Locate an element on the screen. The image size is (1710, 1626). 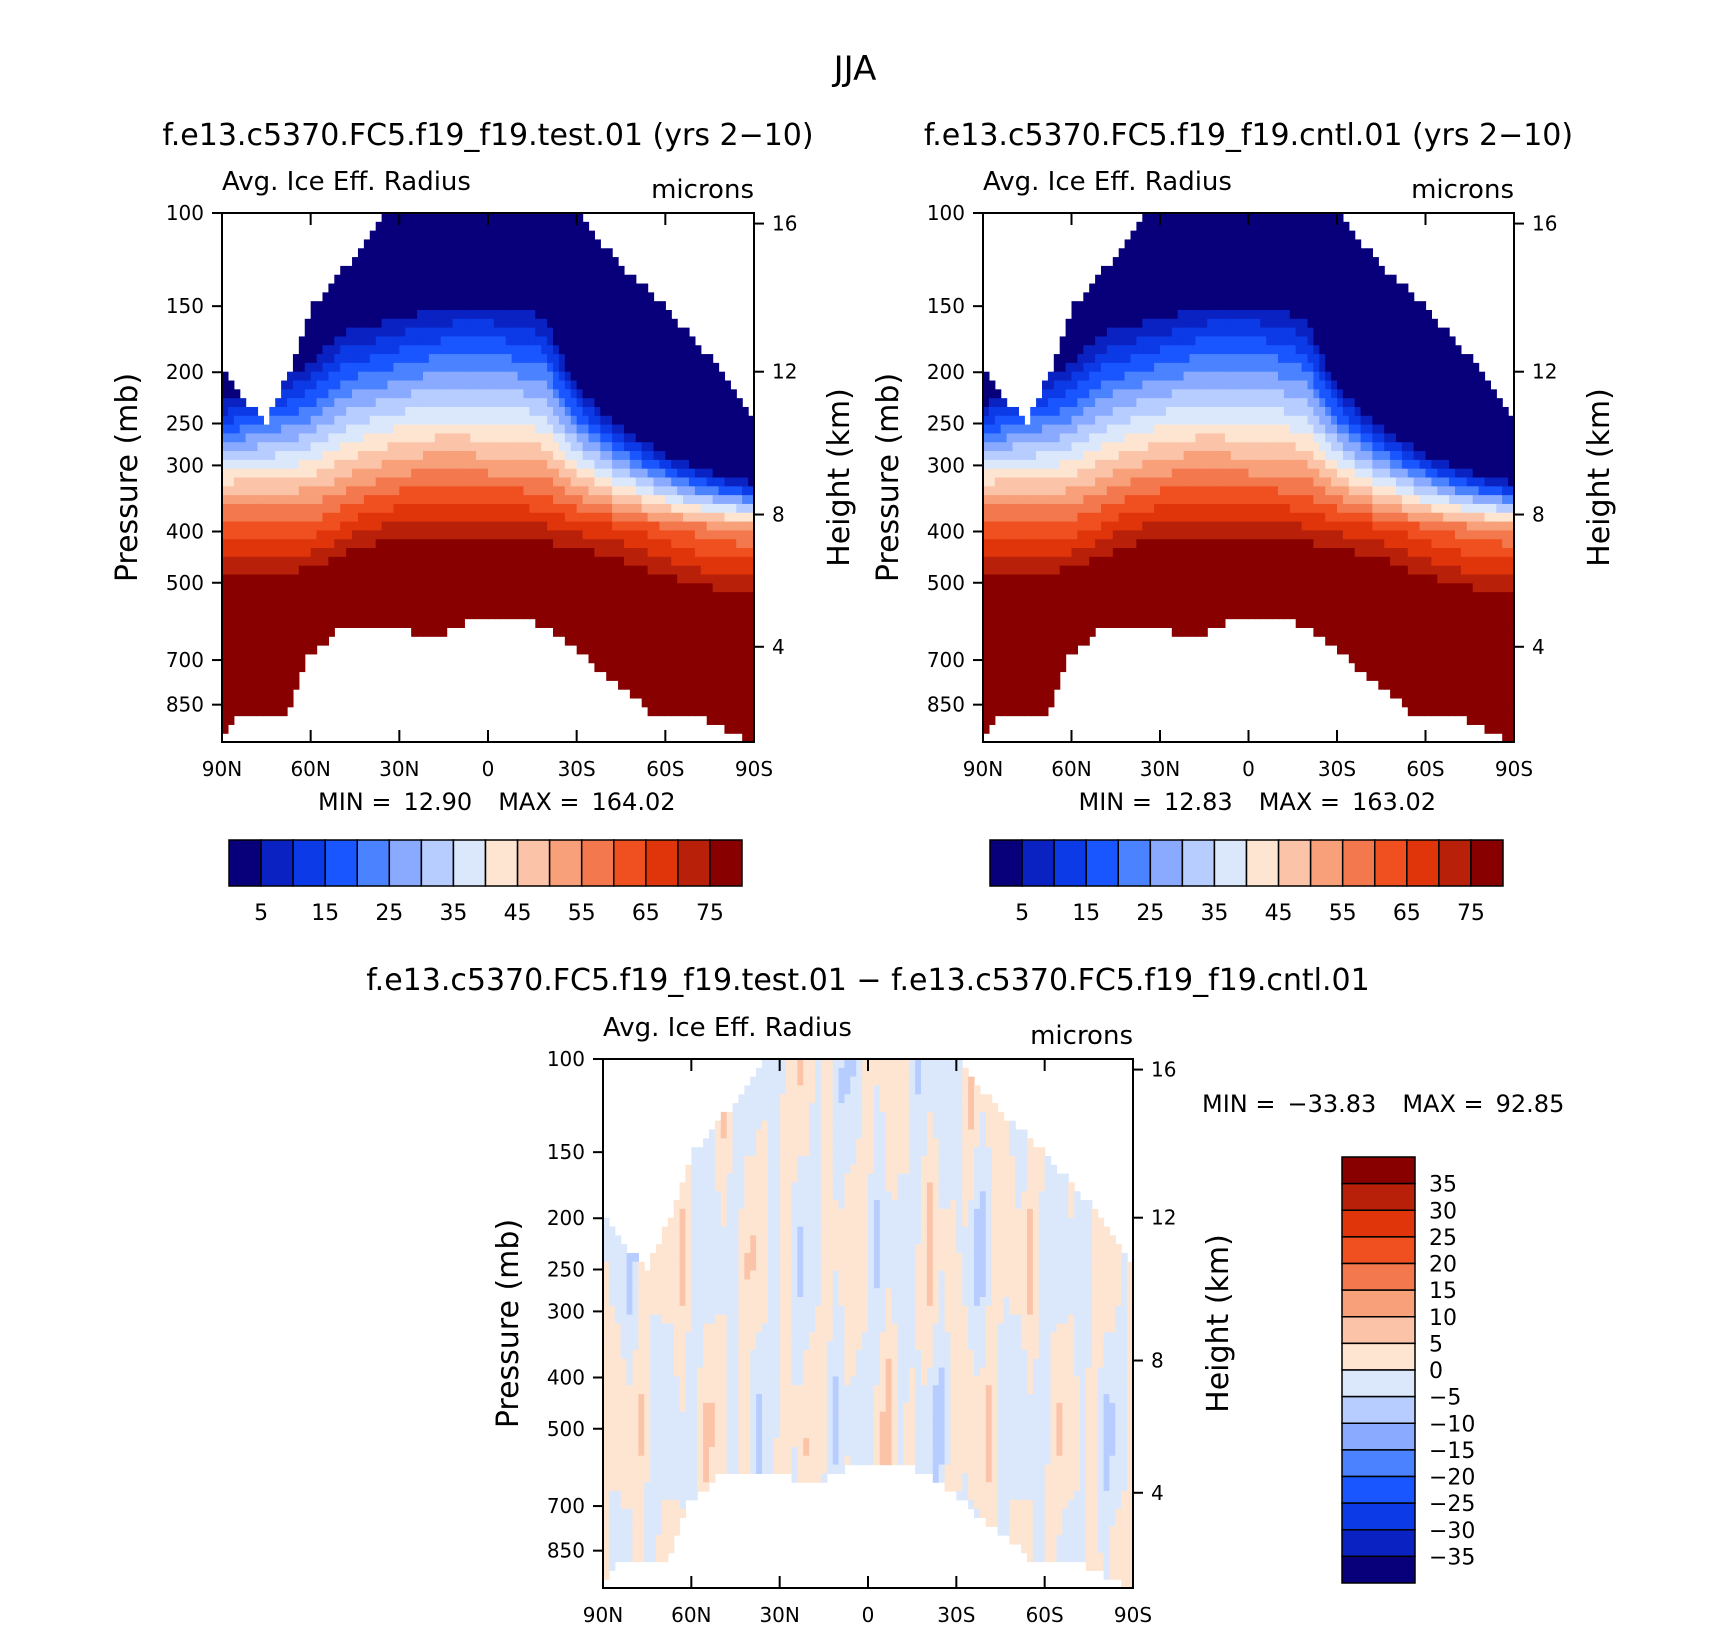
y-tick-label: 150 is located at coordinates (185, 306).